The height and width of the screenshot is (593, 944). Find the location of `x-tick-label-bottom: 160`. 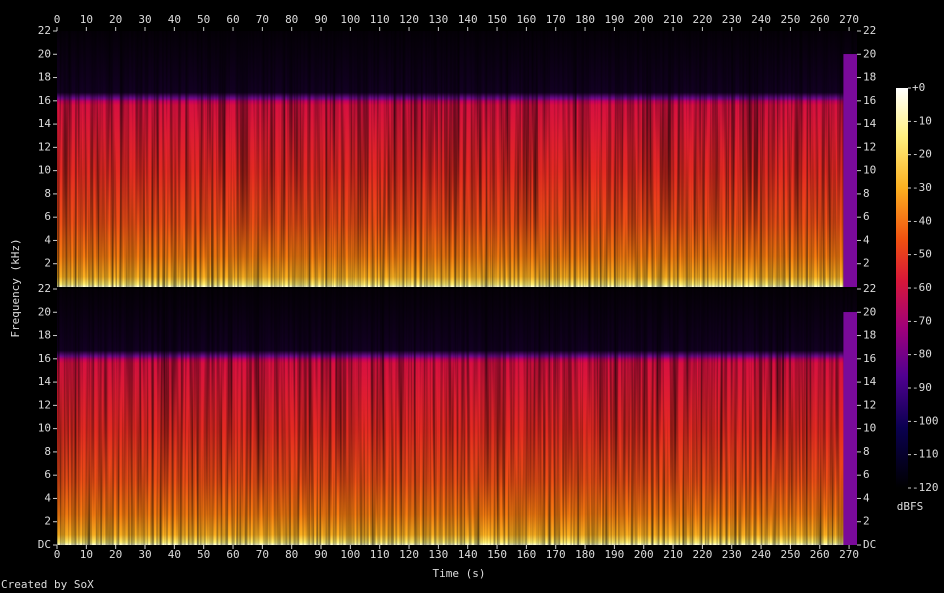

x-tick-label-bottom: 160 is located at coordinates (526, 554).